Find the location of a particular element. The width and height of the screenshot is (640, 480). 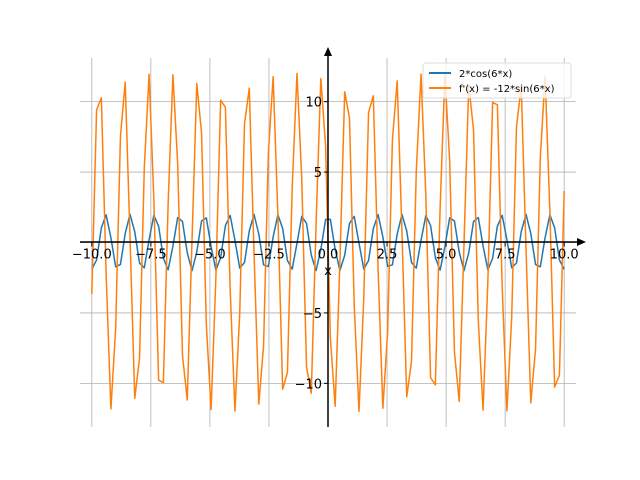

y-tick-label: 5 is located at coordinates (318, 173).